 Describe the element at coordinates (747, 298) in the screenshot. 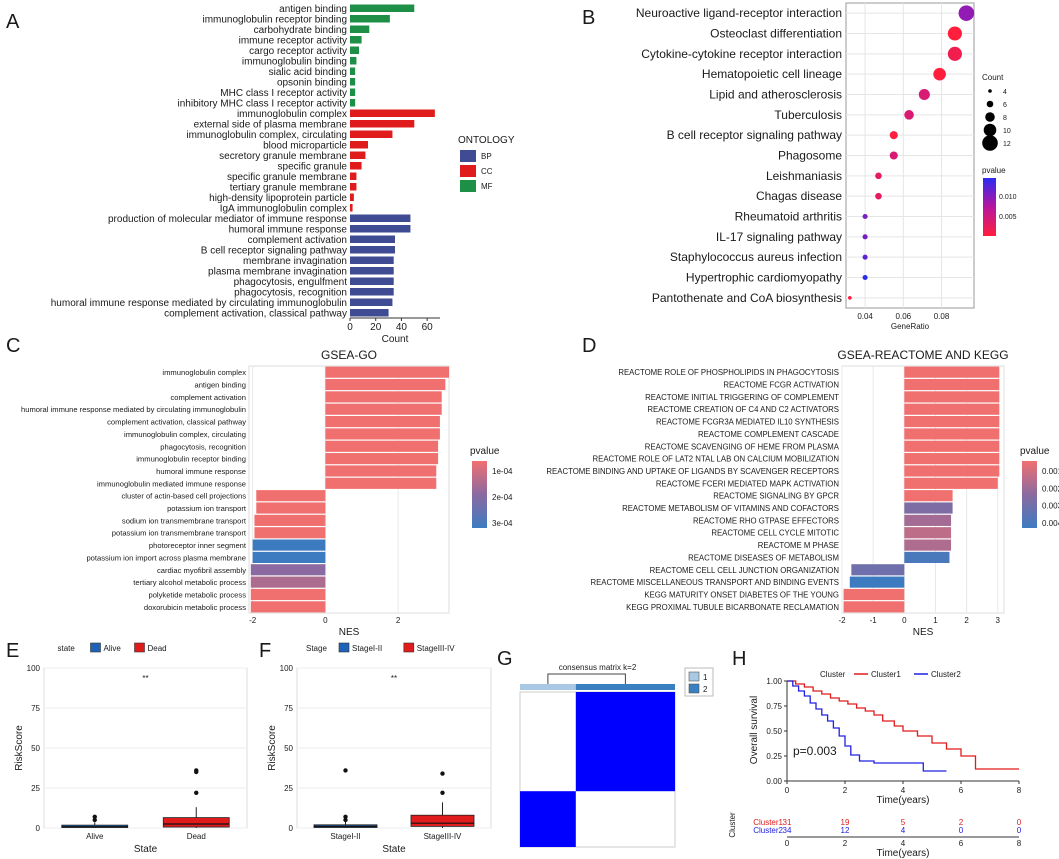

I see `label-b-14: Pantothenate and CoA biosynthesis` at that location.